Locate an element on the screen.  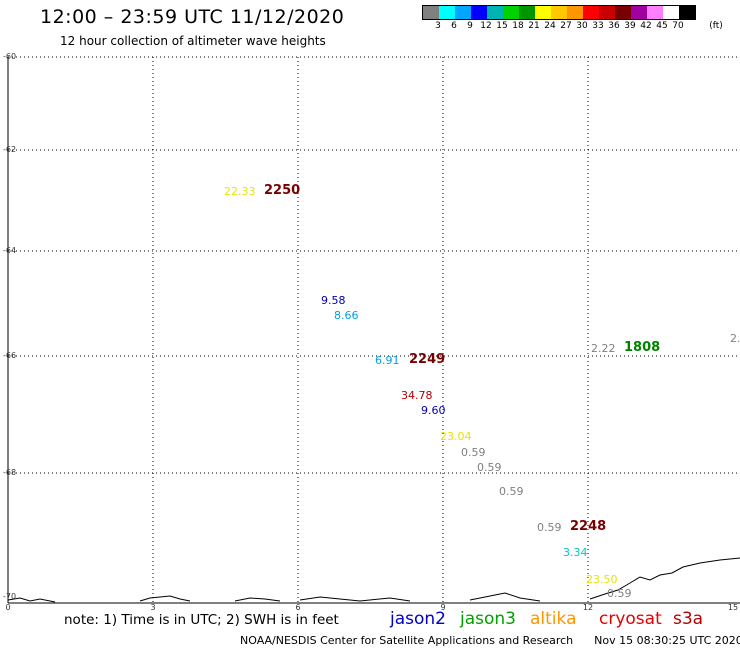
legend-ticks: (ft) 3 6 9 12 15 18 21 24 27 30 33 36 39 42 45 70 is located at coordinates (572, 26).